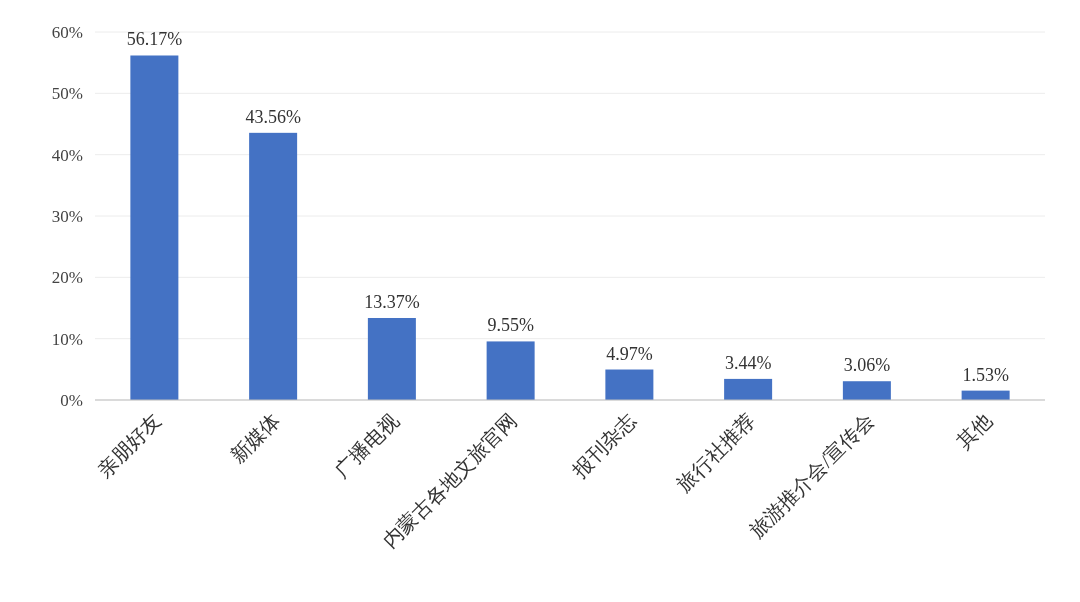  What do you see at coordinates (273, 116) in the screenshot?
I see `data-label: 43.56%` at bounding box center [273, 116].